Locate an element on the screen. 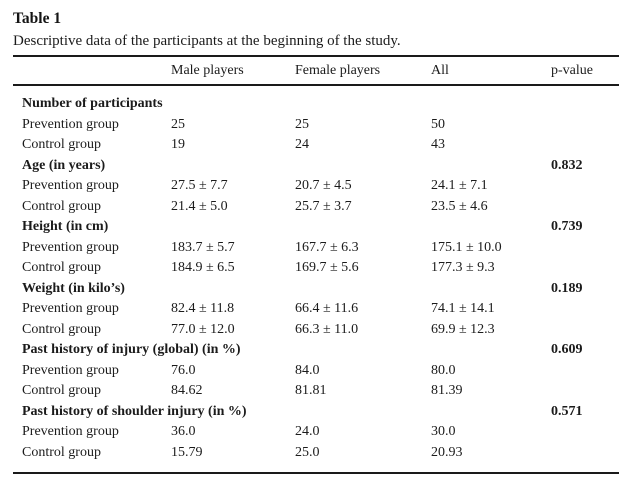  cell-female-players: 81.81 is located at coordinates (311, 390).